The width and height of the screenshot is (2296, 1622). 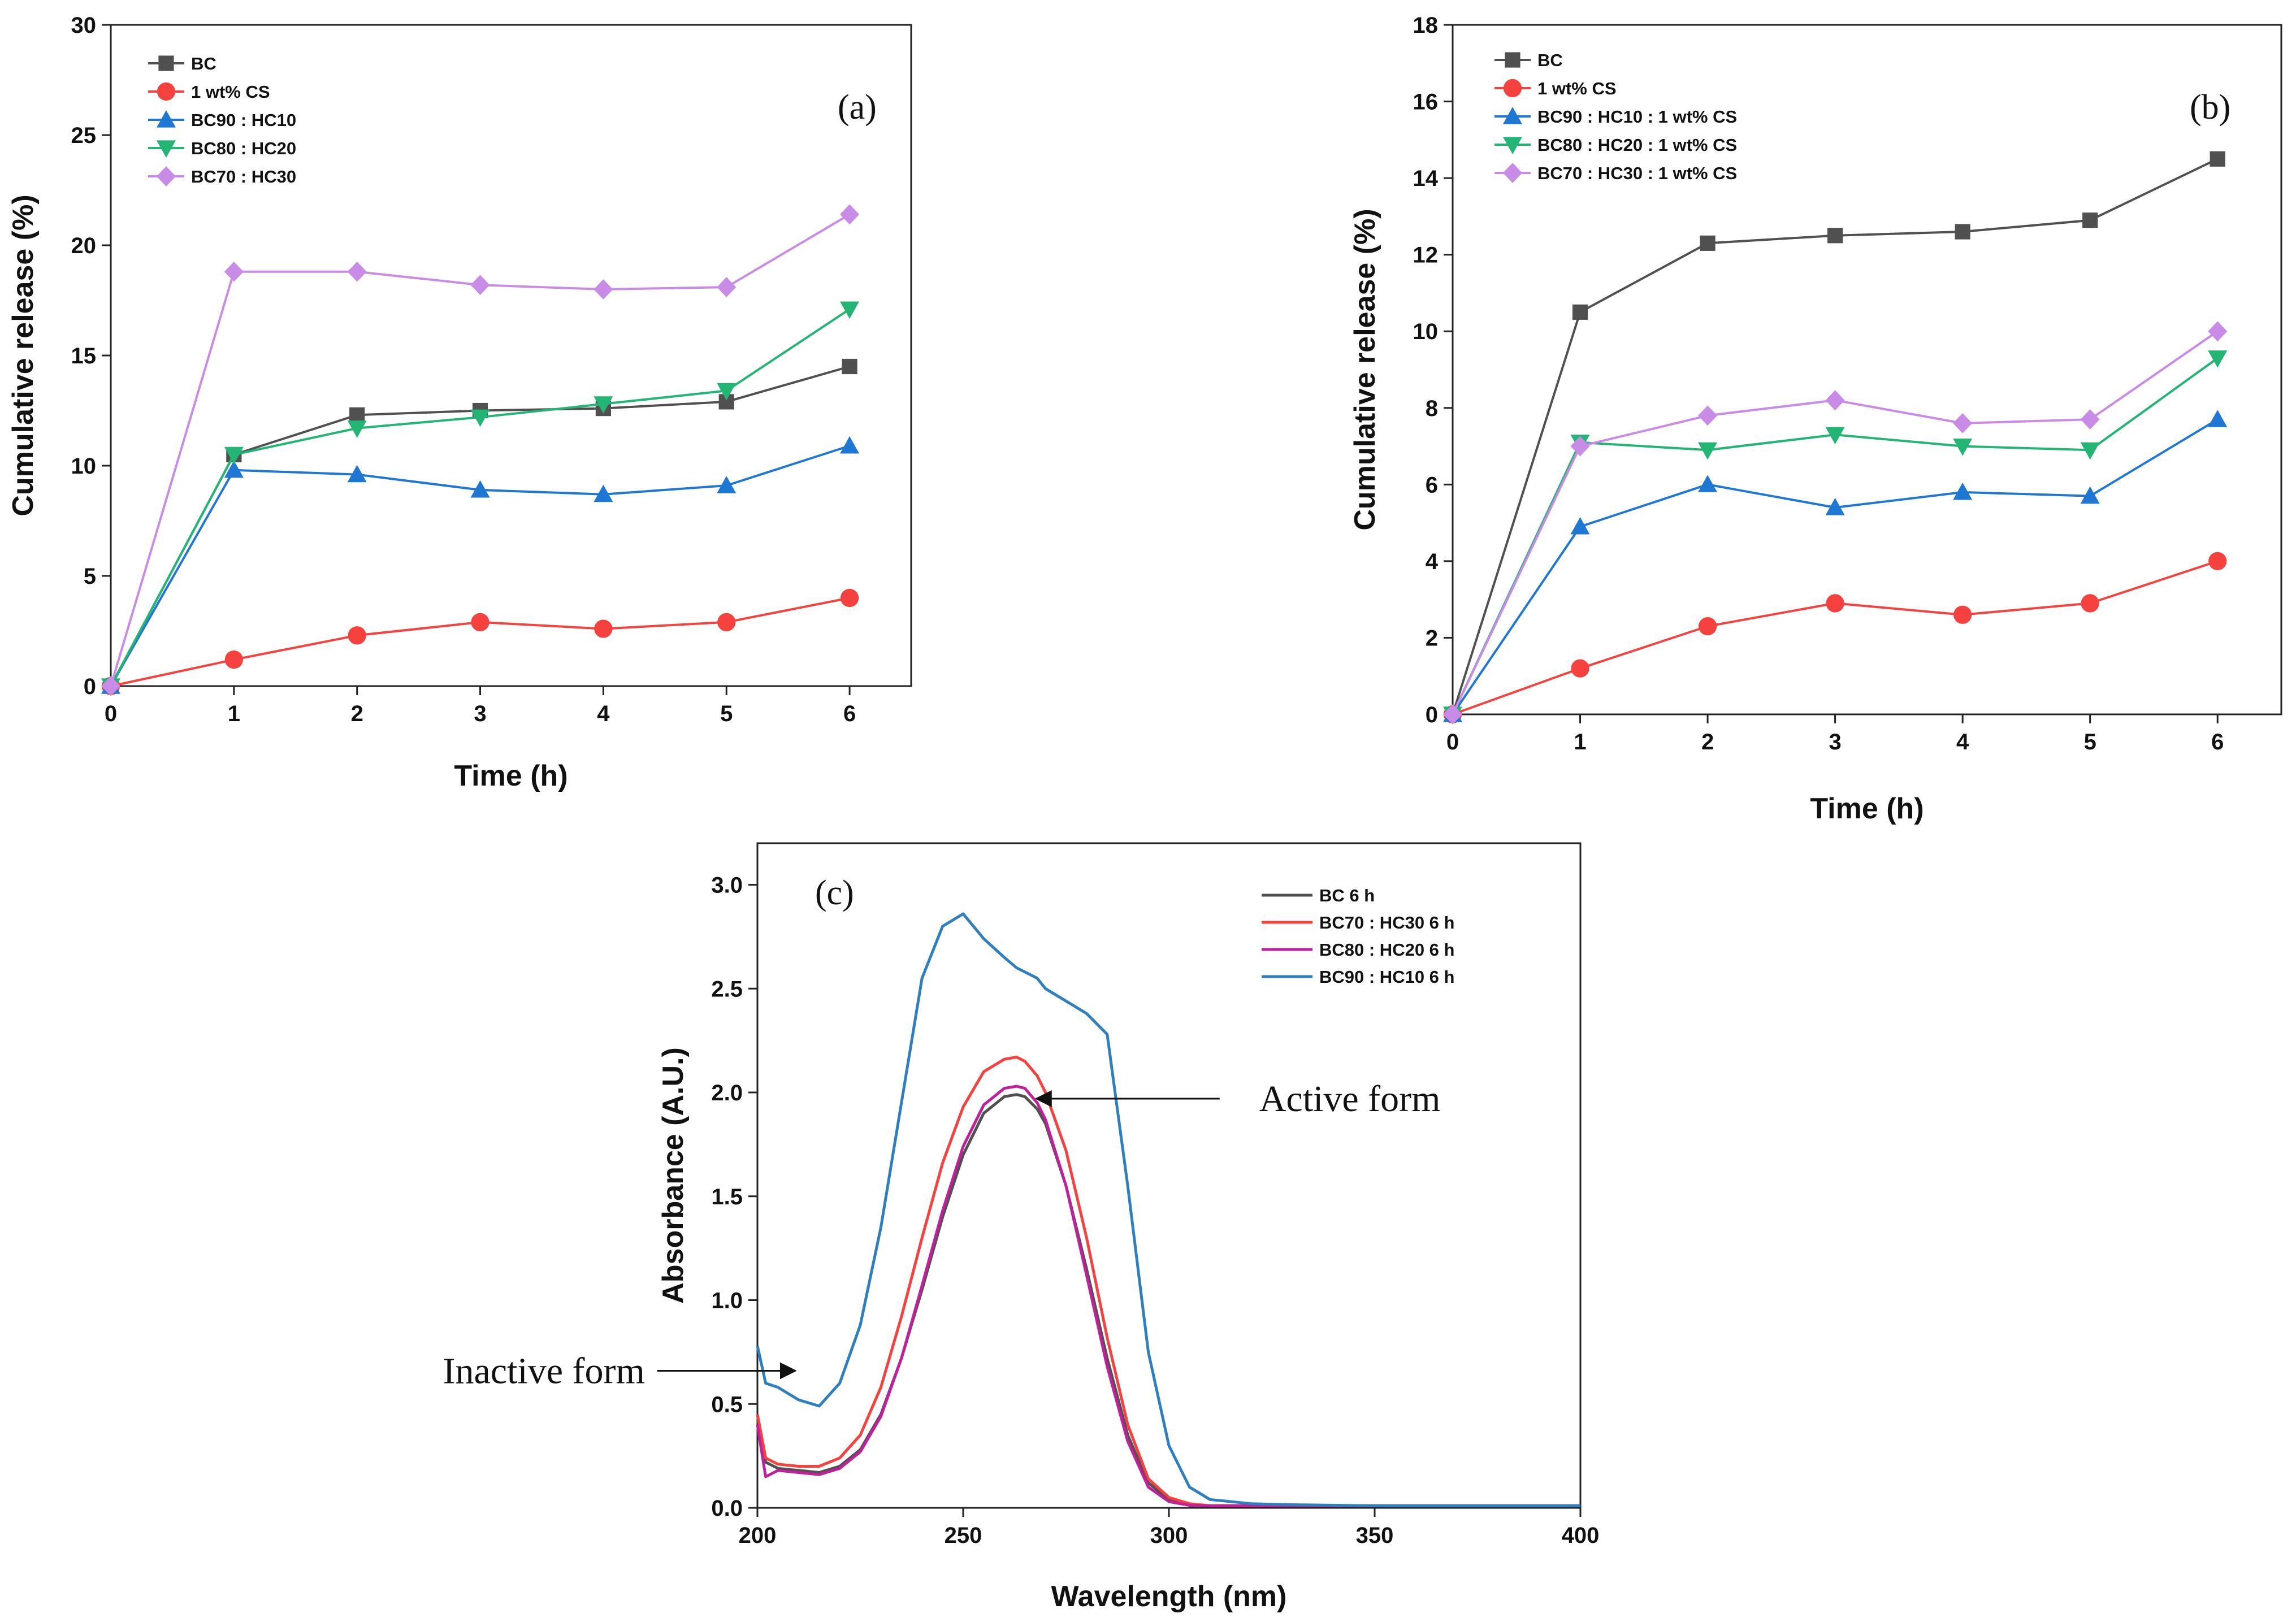 I want to click on x-tick-label: 1, so click(x=234, y=714).